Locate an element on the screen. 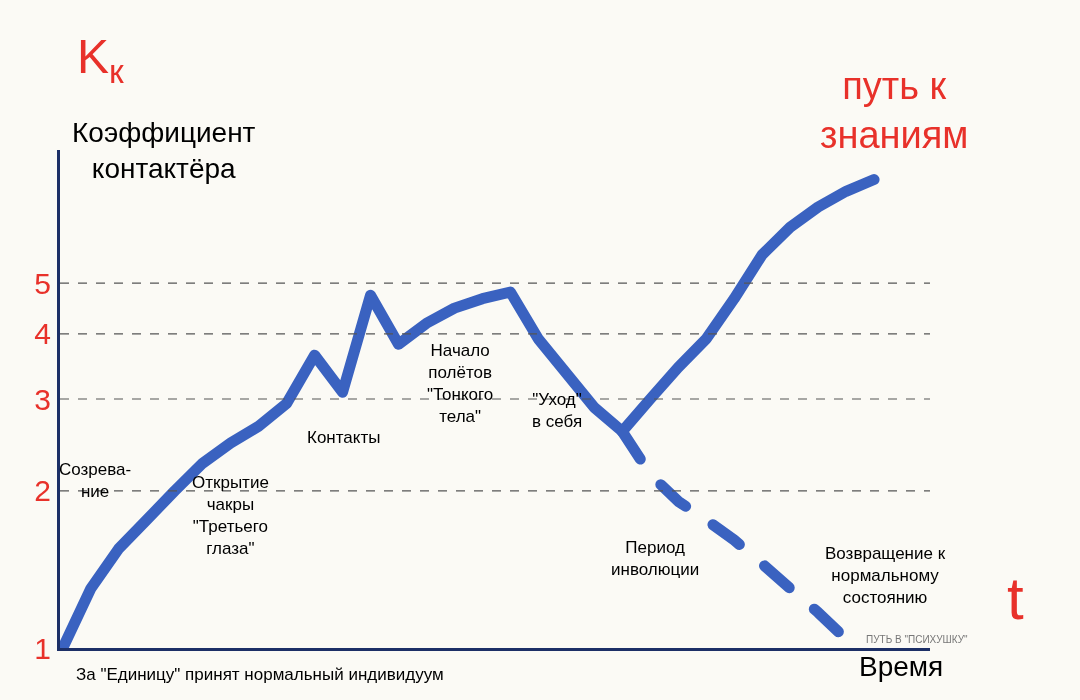 The width and height of the screenshot is (1080, 700). annotation: Период инволюции is located at coordinates (655, 559).